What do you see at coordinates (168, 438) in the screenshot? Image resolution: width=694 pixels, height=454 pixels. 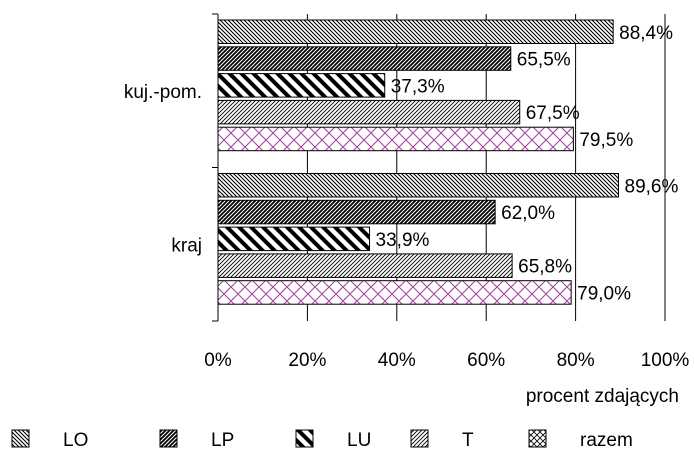 I see `legend-swatch-lp` at bounding box center [168, 438].